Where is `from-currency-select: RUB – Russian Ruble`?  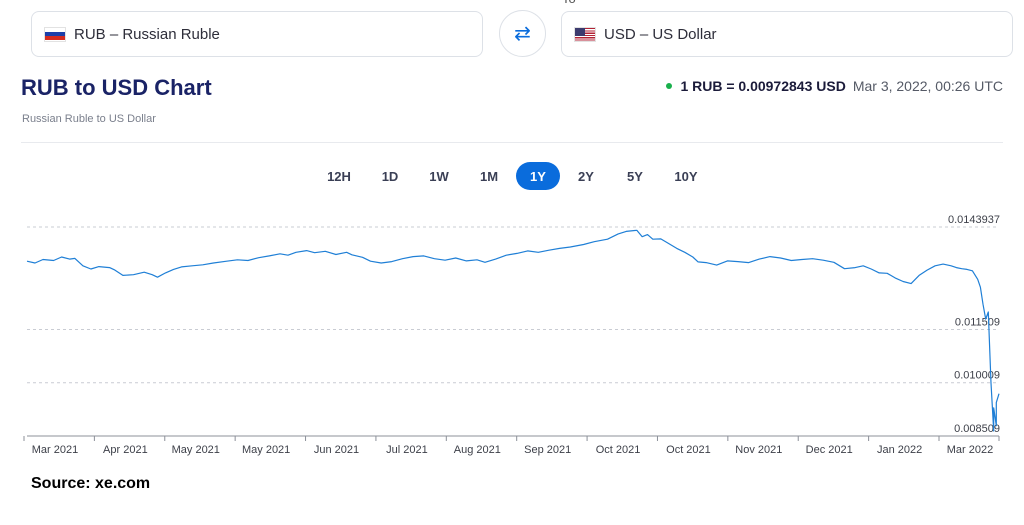
from-currency-select: RUB – Russian Ruble is located at coordinates (257, 34).